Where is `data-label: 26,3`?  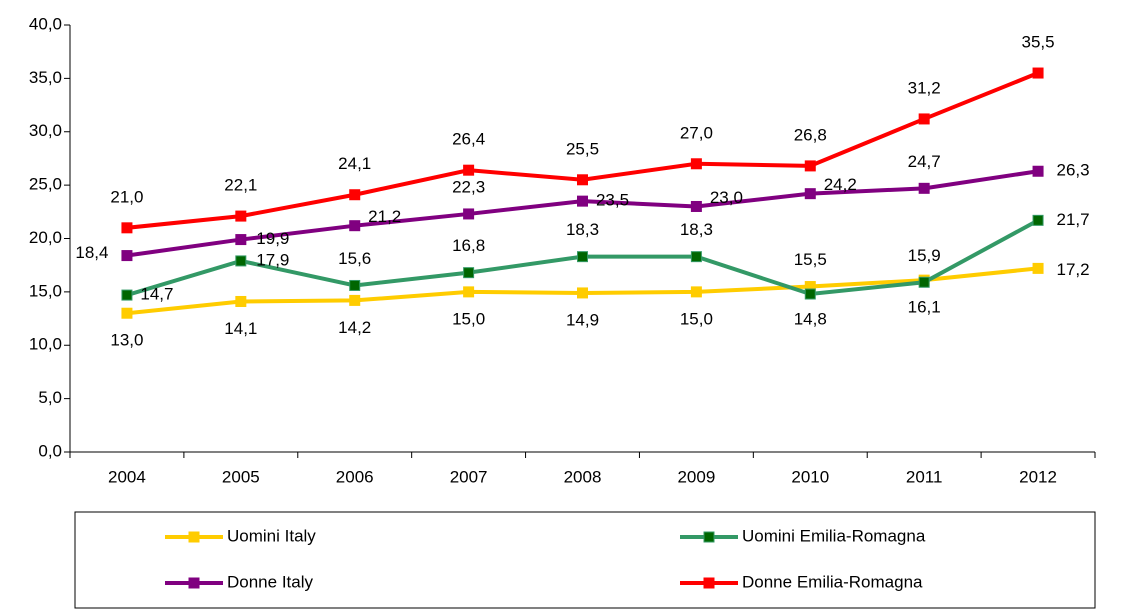 data-label: 26,3 is located at coordinates (1073, 170).